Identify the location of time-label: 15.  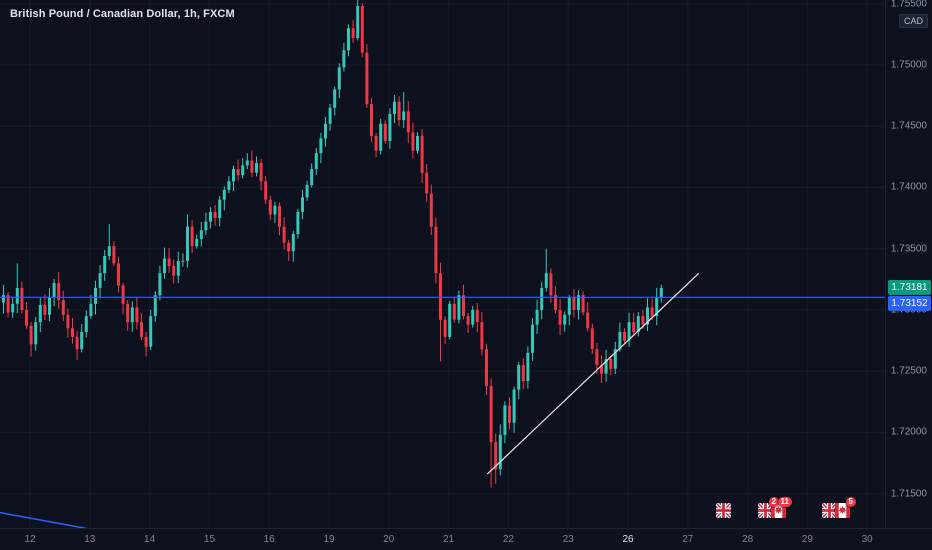
(209, 539).